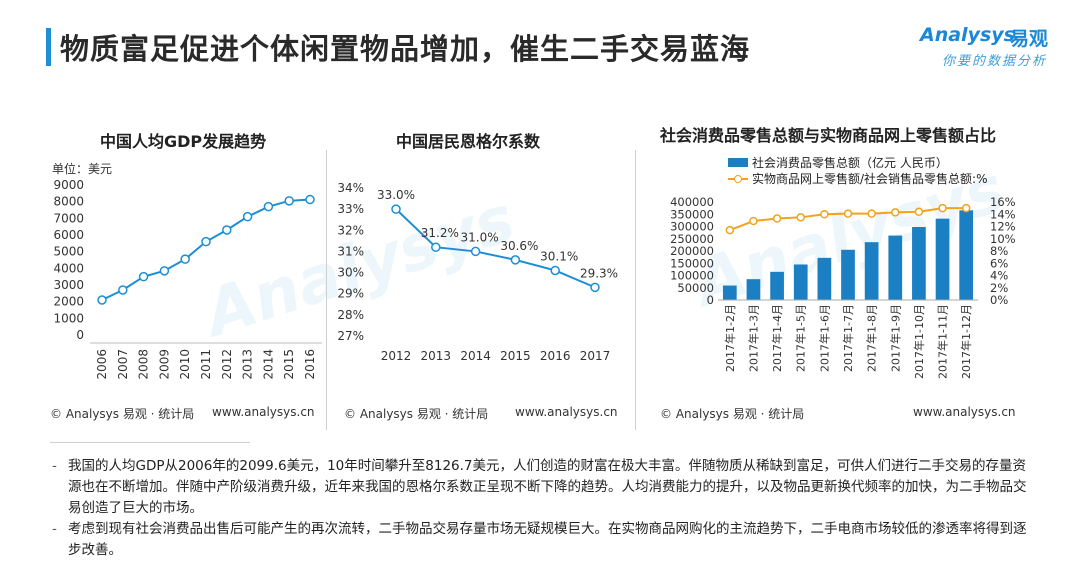 This screenshot has height=573, width=1080. I want to click on y-tick-label: 5000, so click(68, 252).